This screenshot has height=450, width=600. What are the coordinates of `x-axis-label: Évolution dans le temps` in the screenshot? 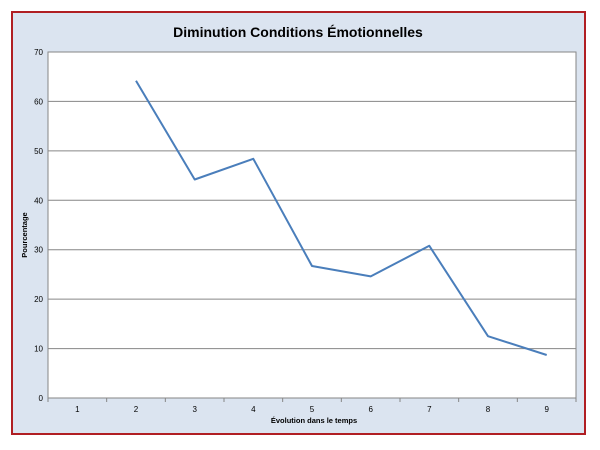 It's located at (314, 420).